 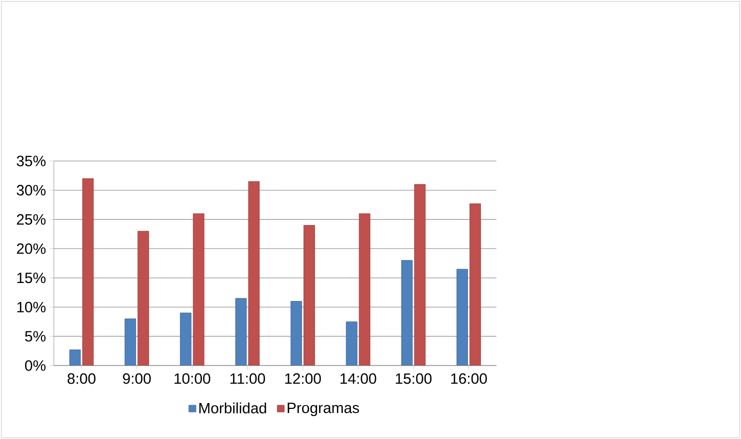 What do you see at coordinates (414, 378) in the screenshot?
I see `x-tick-label: 15:00` at bounding box center [414, 378].